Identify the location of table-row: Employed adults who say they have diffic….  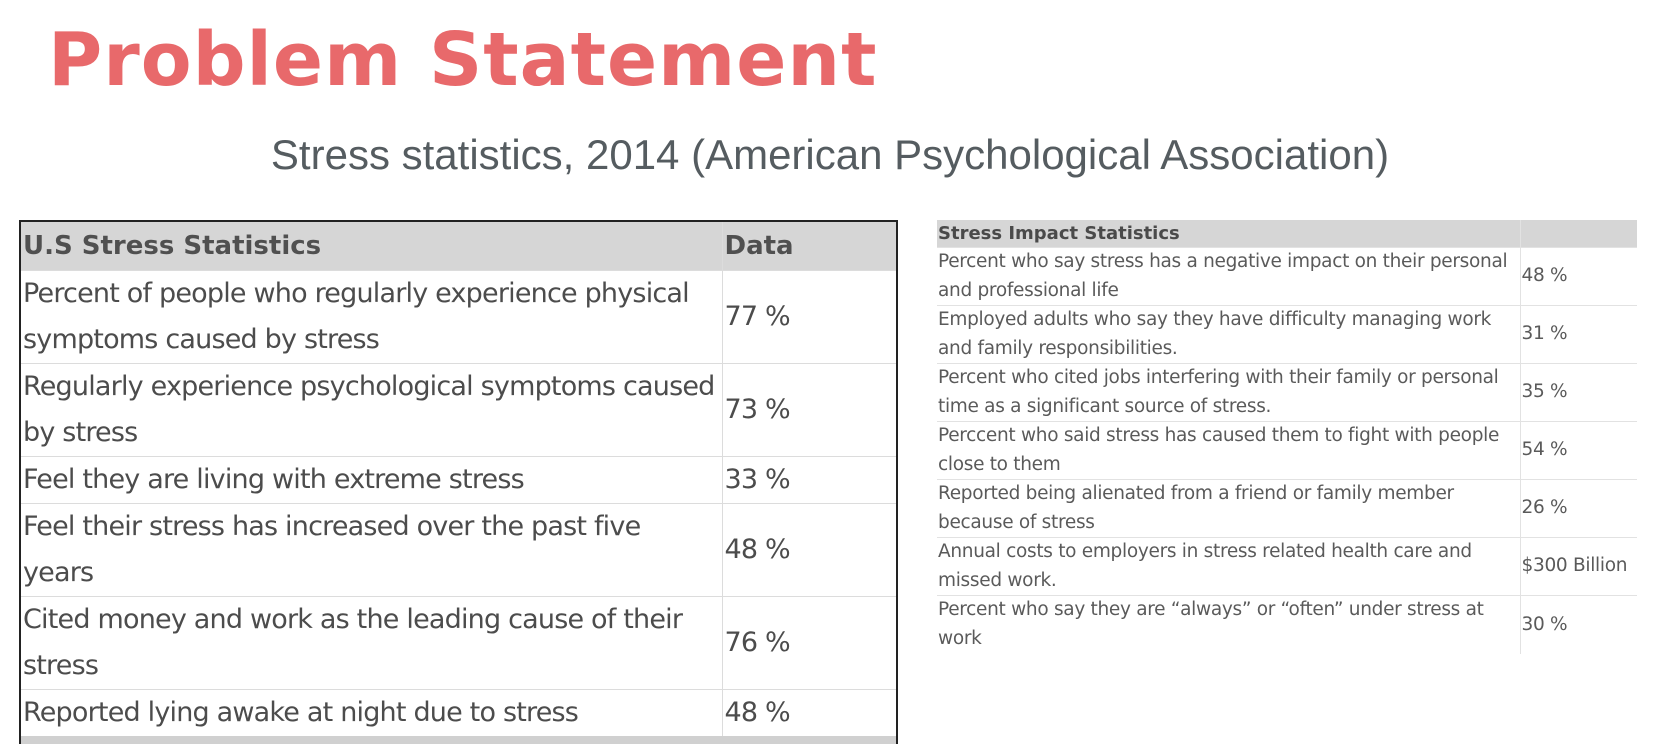
(1287, 334).